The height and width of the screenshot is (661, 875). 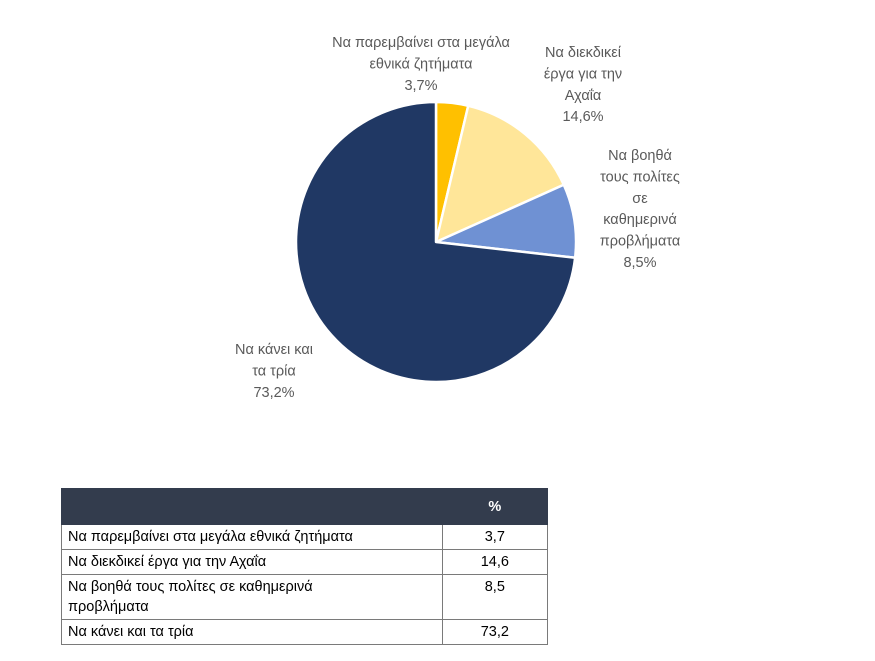 What do you see at coordinates (252, 562) in the screenshot?
I see `table-cell-category: Να διεκδικεί έργα για την Αχαΐα` at bounding box center [252, 562].